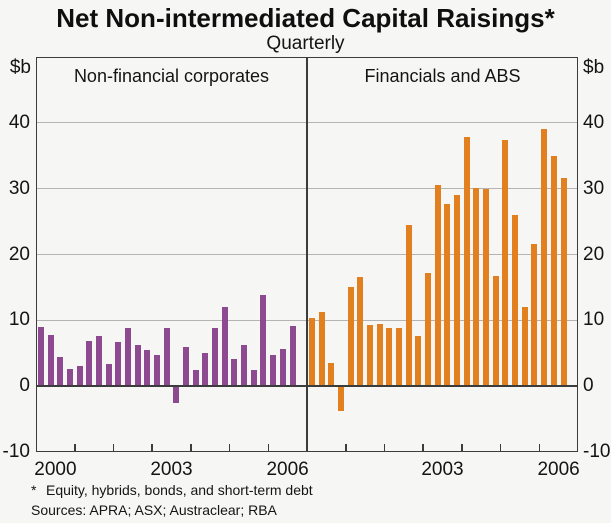  I want to click on x-axis-label: 2000, so click(55, 469).